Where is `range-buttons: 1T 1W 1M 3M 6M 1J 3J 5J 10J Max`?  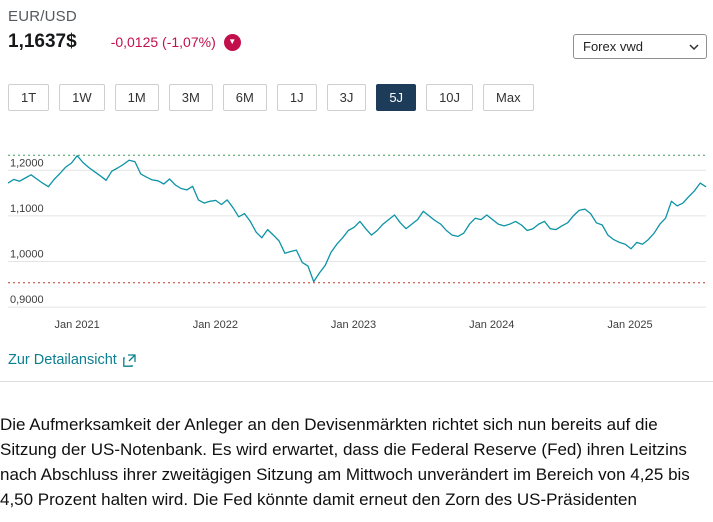 range-buttons: 1T 1W 1M 3M 6M 1J 3J 5J 10J Max is located at coordinates (271, 97).